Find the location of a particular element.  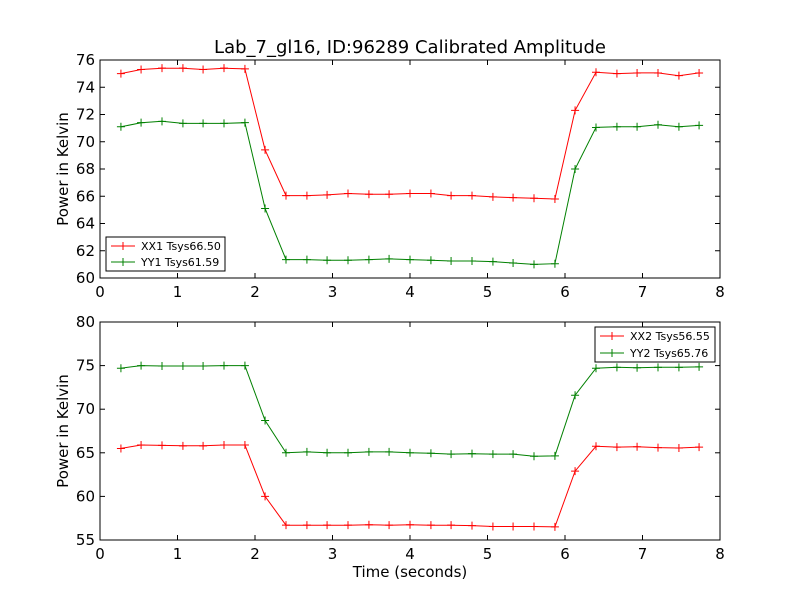

x-tick-label: 5 is located at coordinates (488, 292).